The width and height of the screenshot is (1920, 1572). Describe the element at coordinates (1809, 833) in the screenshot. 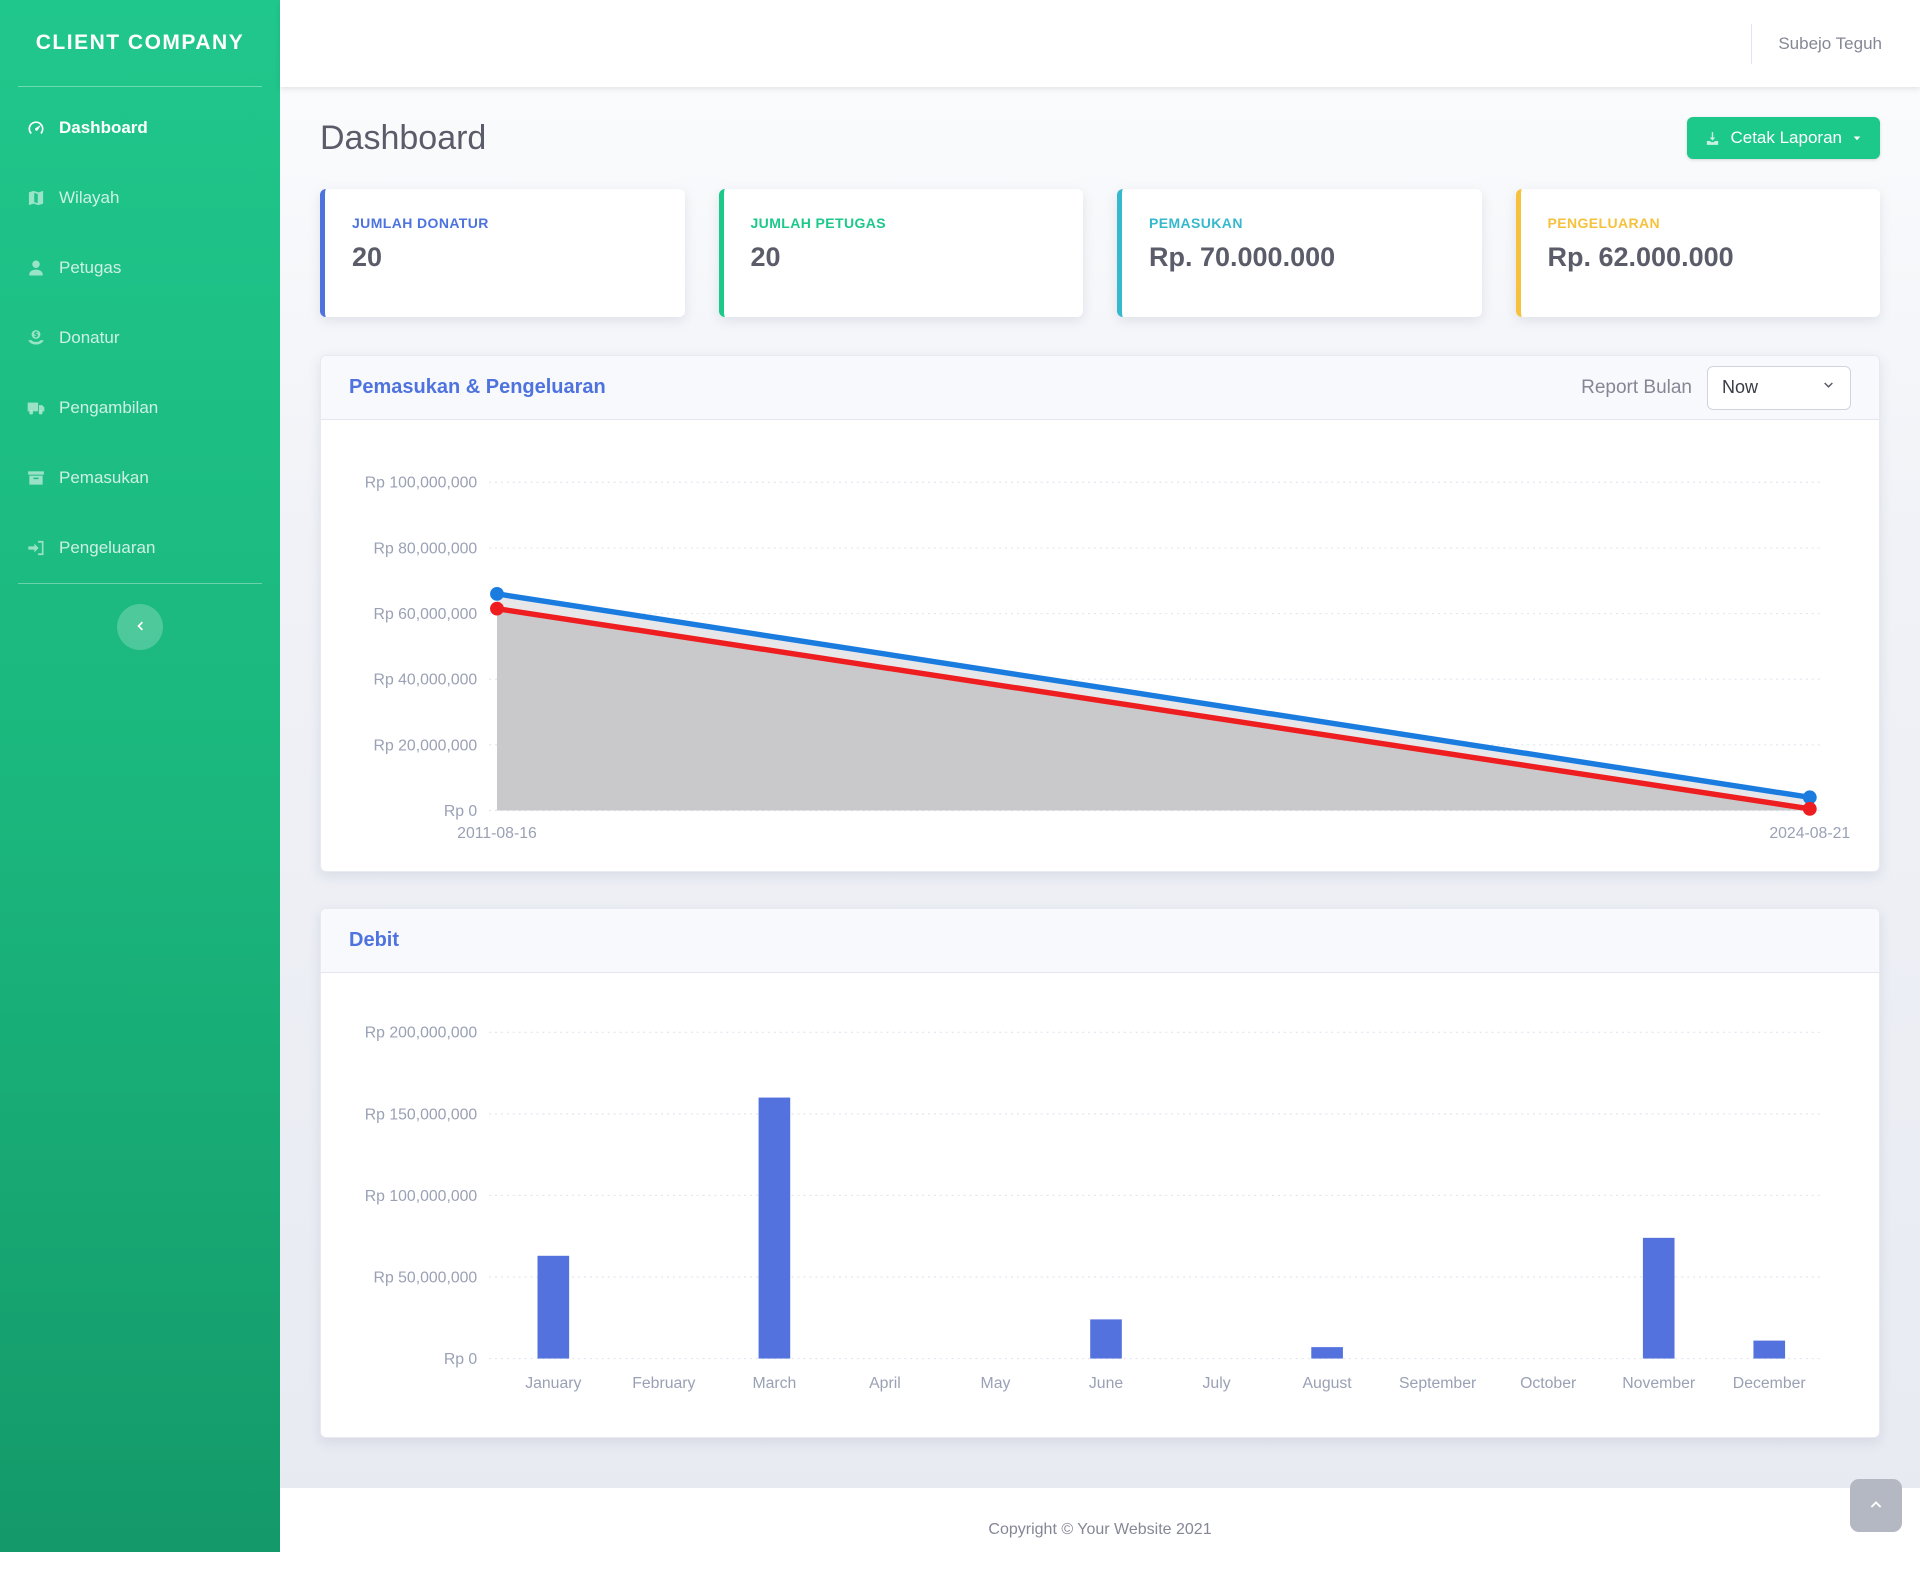

I see `svg-text: 2024-08-21` at that location.